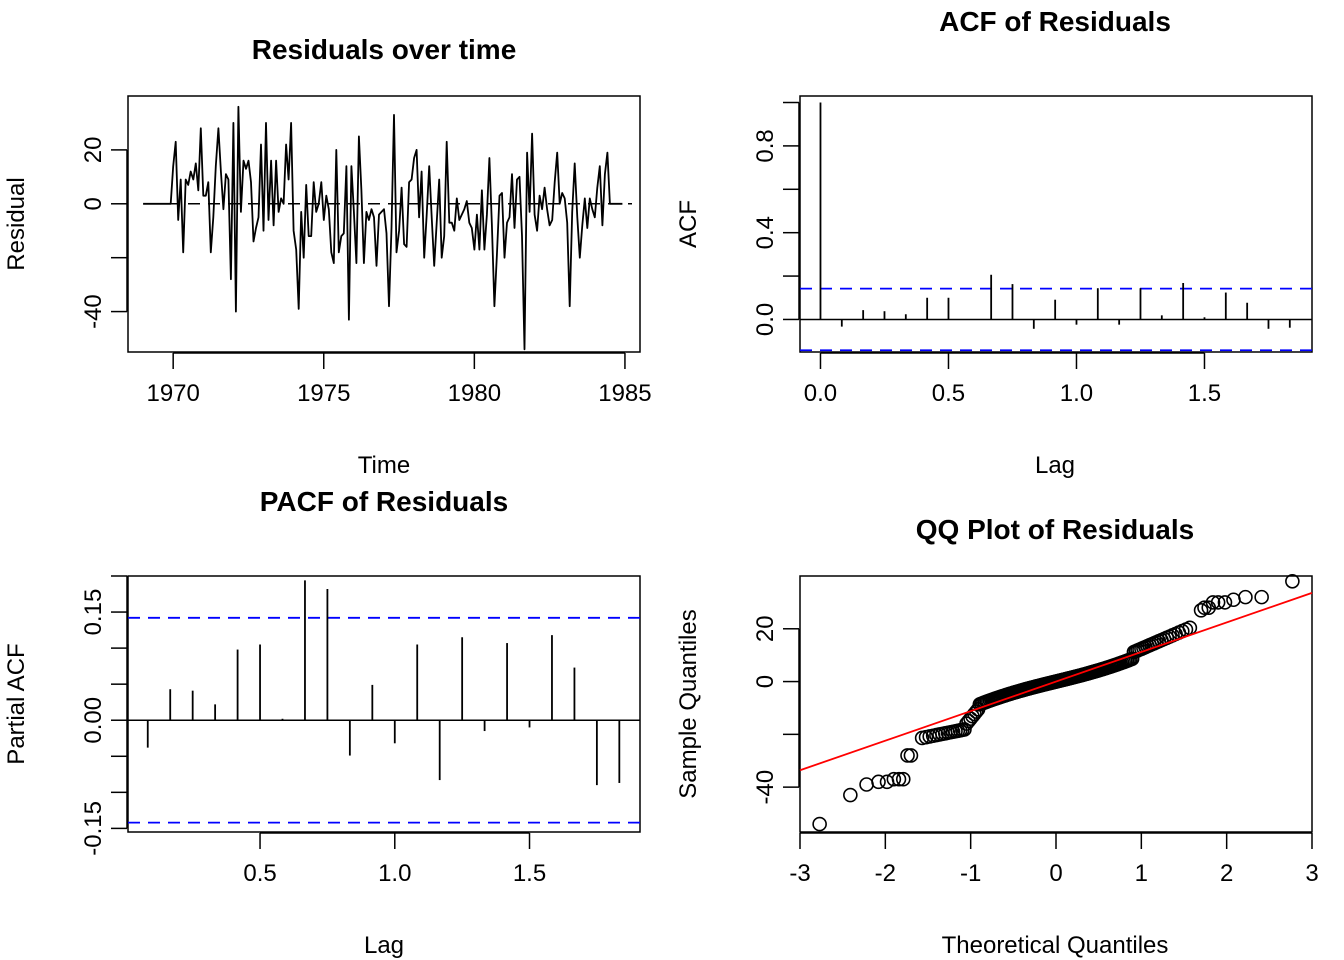 The image size is (1344, 960). I want to click on x-tick-label: 3, so click(1311, 873).